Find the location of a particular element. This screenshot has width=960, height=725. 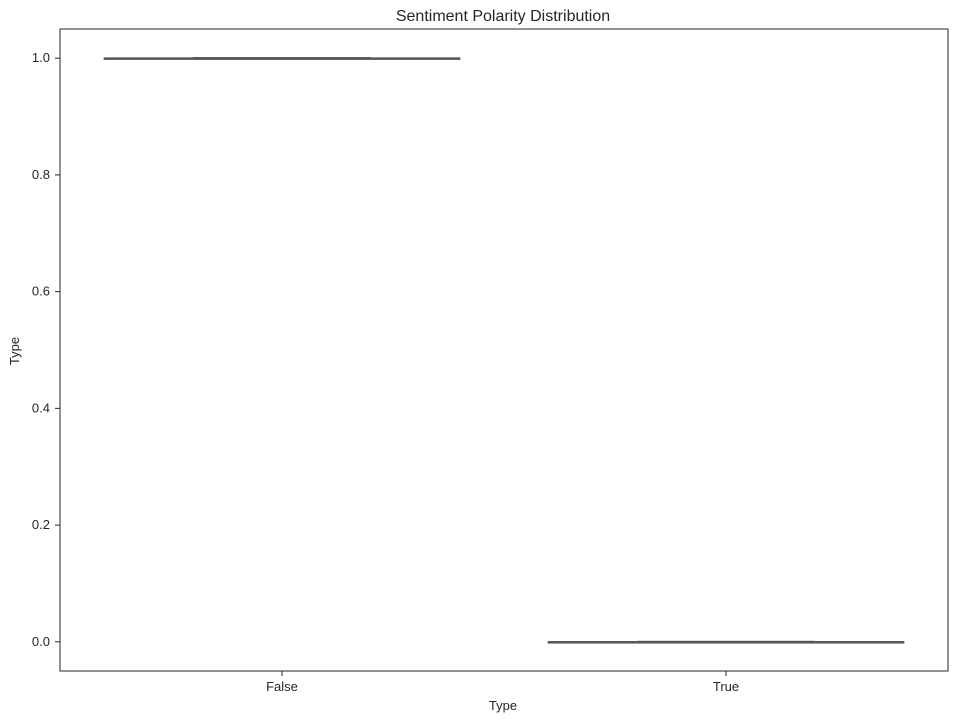

x-axis-ticks: False True is located at coordinates (502, 682).